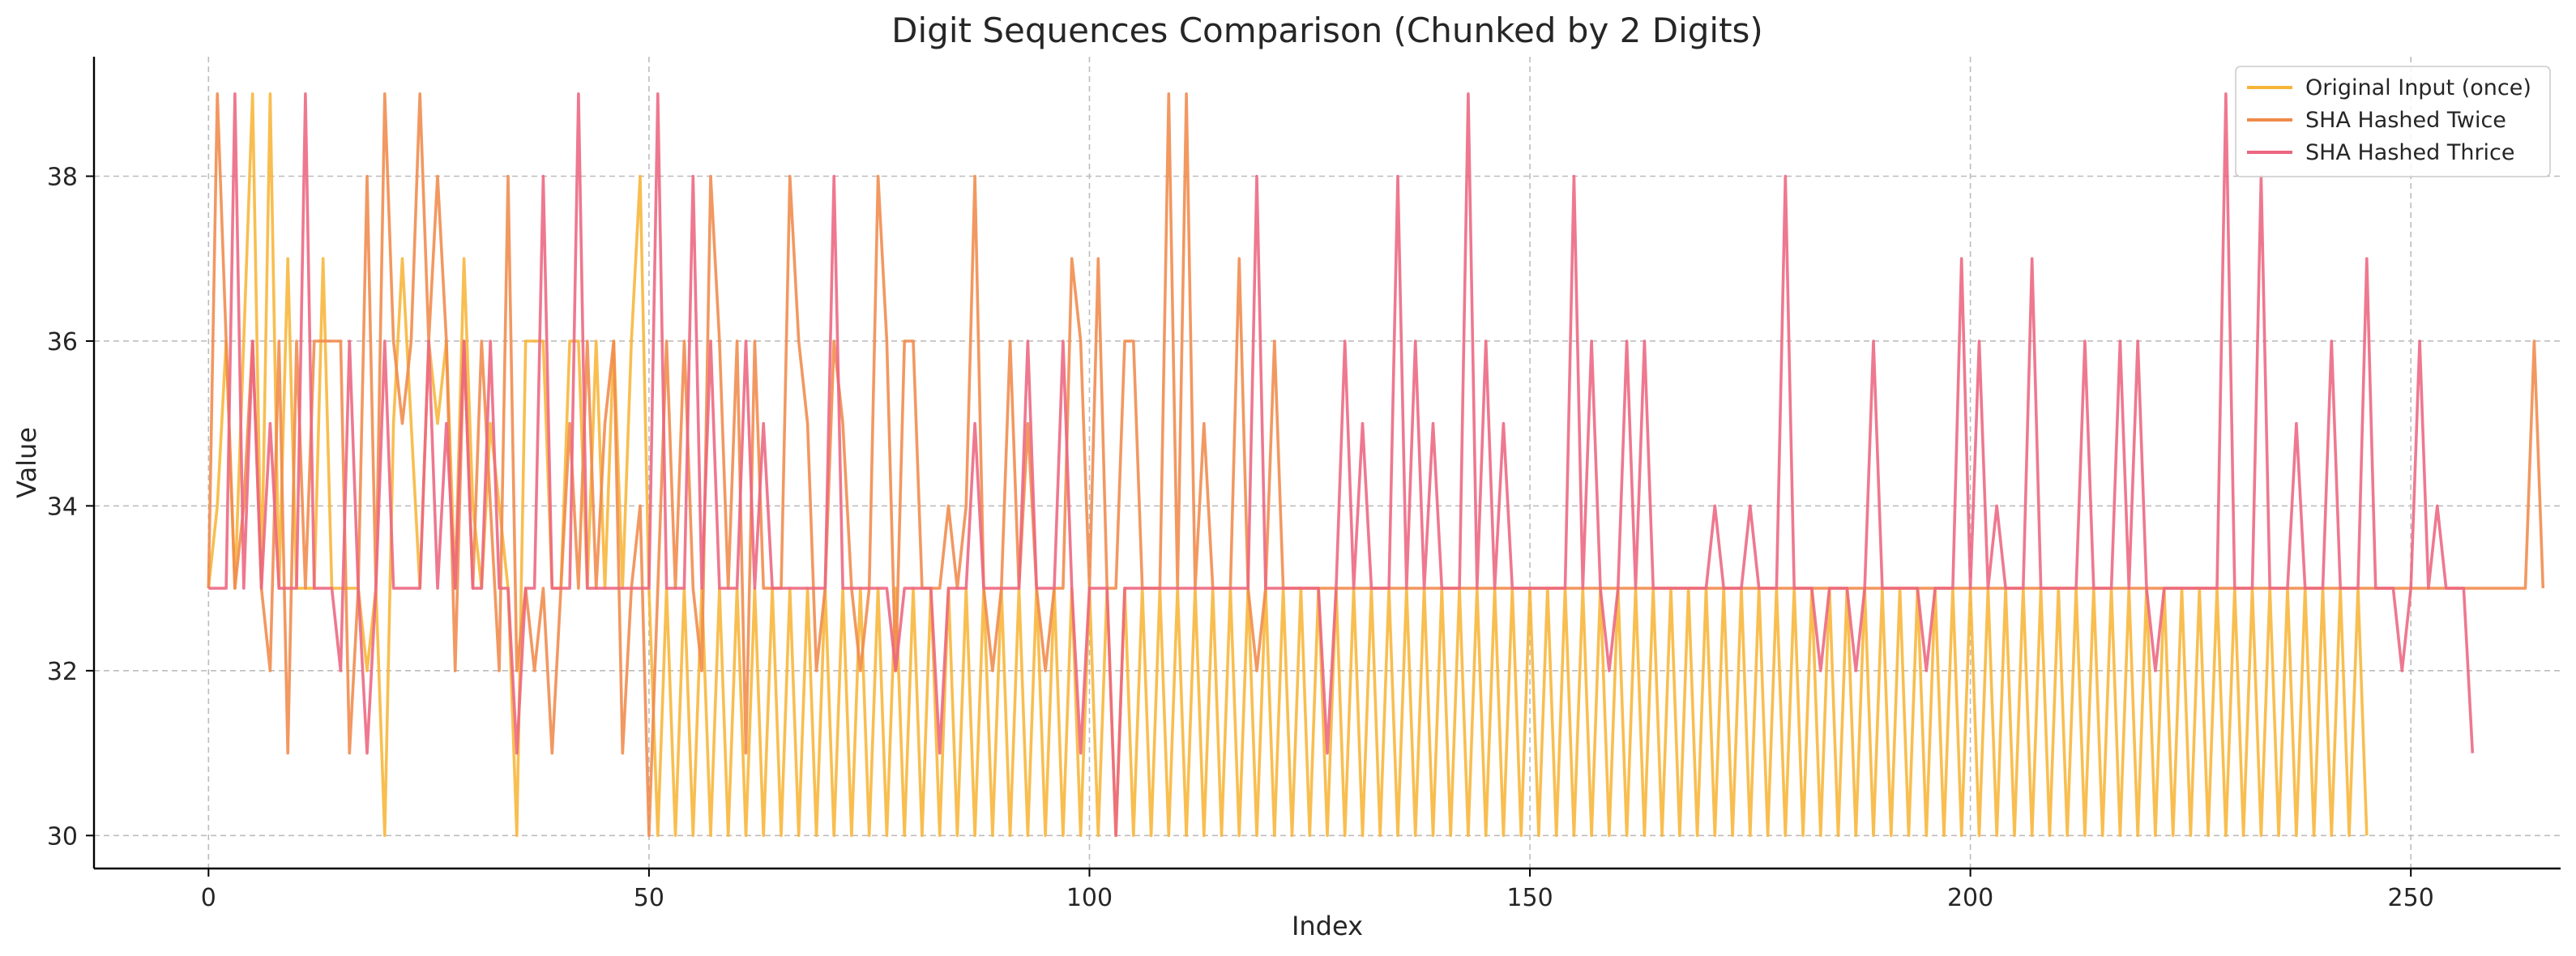  What do you see at coordinates (2405, 120) in the screenshot?
I see `legend-label-2: SHA Hashed Twice` at bounding box center [2405, 120].